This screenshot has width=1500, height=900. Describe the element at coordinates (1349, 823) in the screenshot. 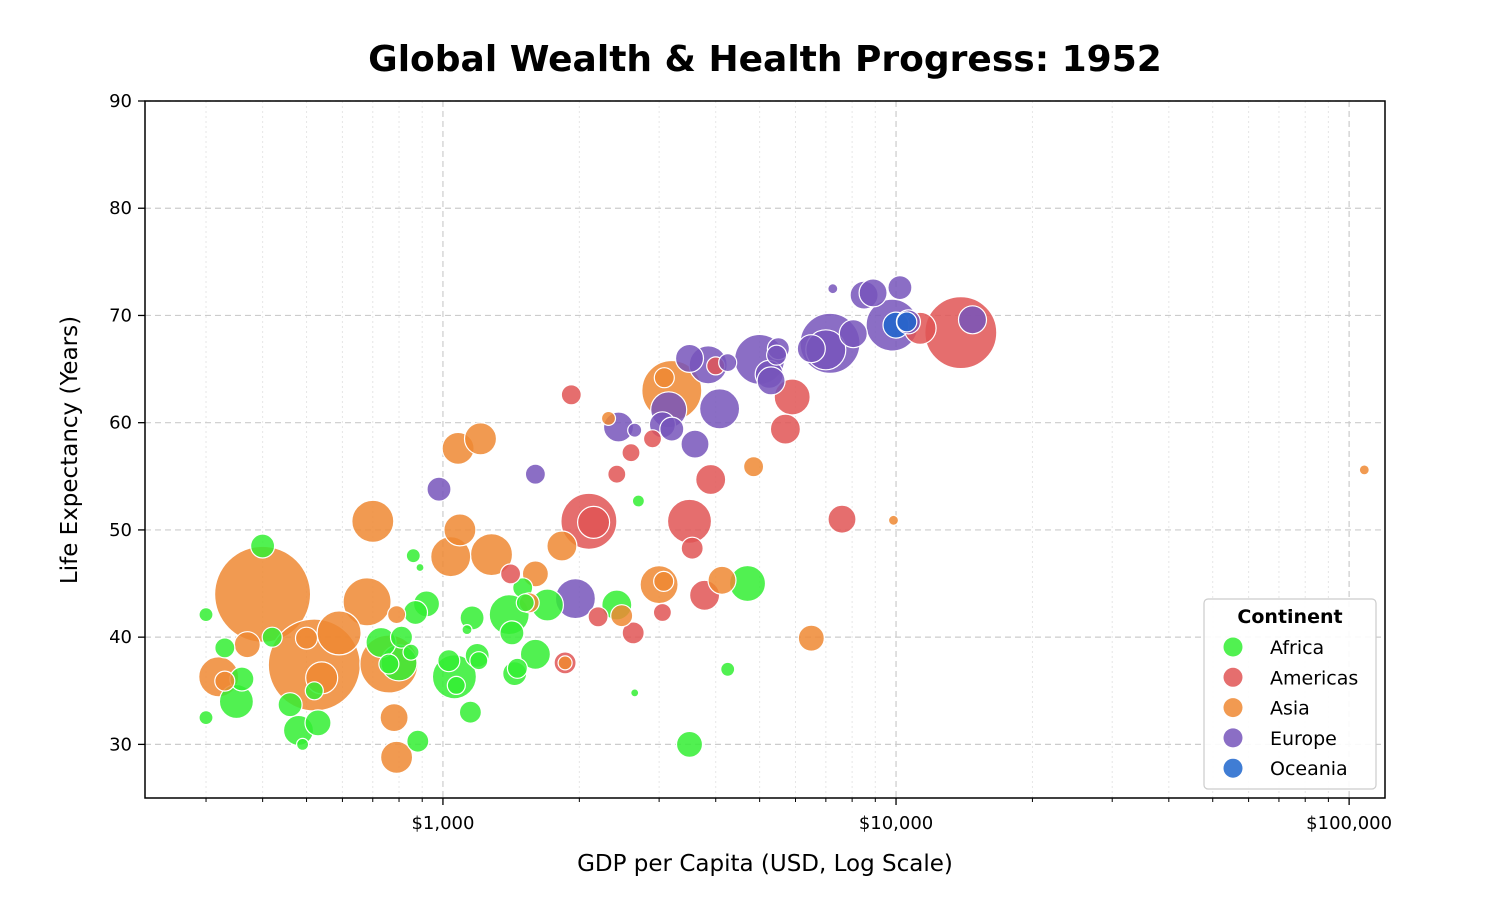

I see `x-tick-label: $100,000` at that location.